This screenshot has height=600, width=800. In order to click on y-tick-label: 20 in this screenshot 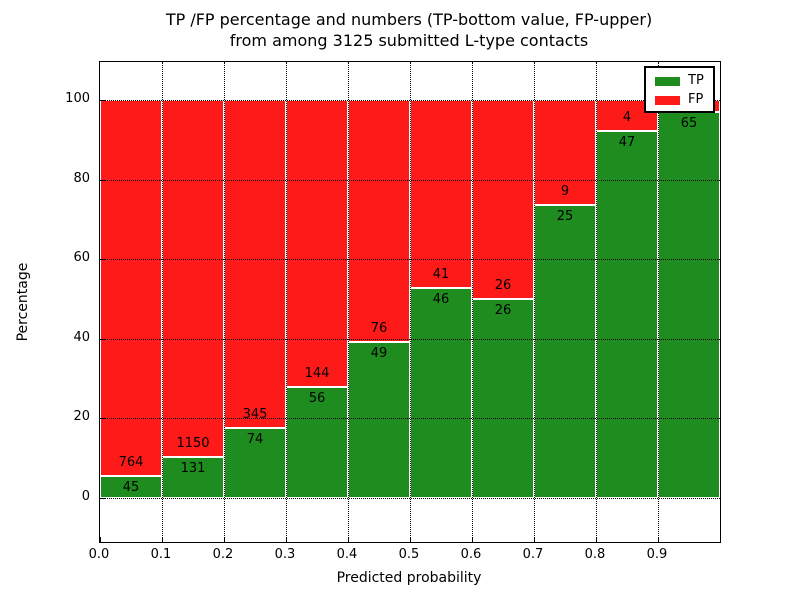, I will do `click(81, 417)`.